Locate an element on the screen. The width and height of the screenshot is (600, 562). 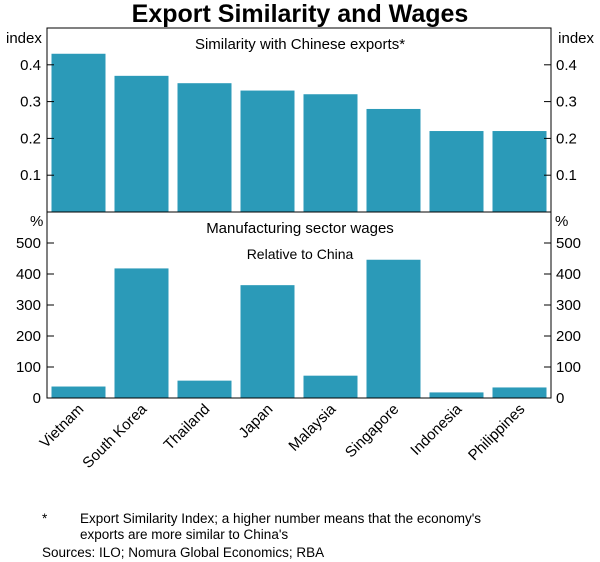
wages-panel-subtitle: Relative to China is located at coordinates (300, 254).